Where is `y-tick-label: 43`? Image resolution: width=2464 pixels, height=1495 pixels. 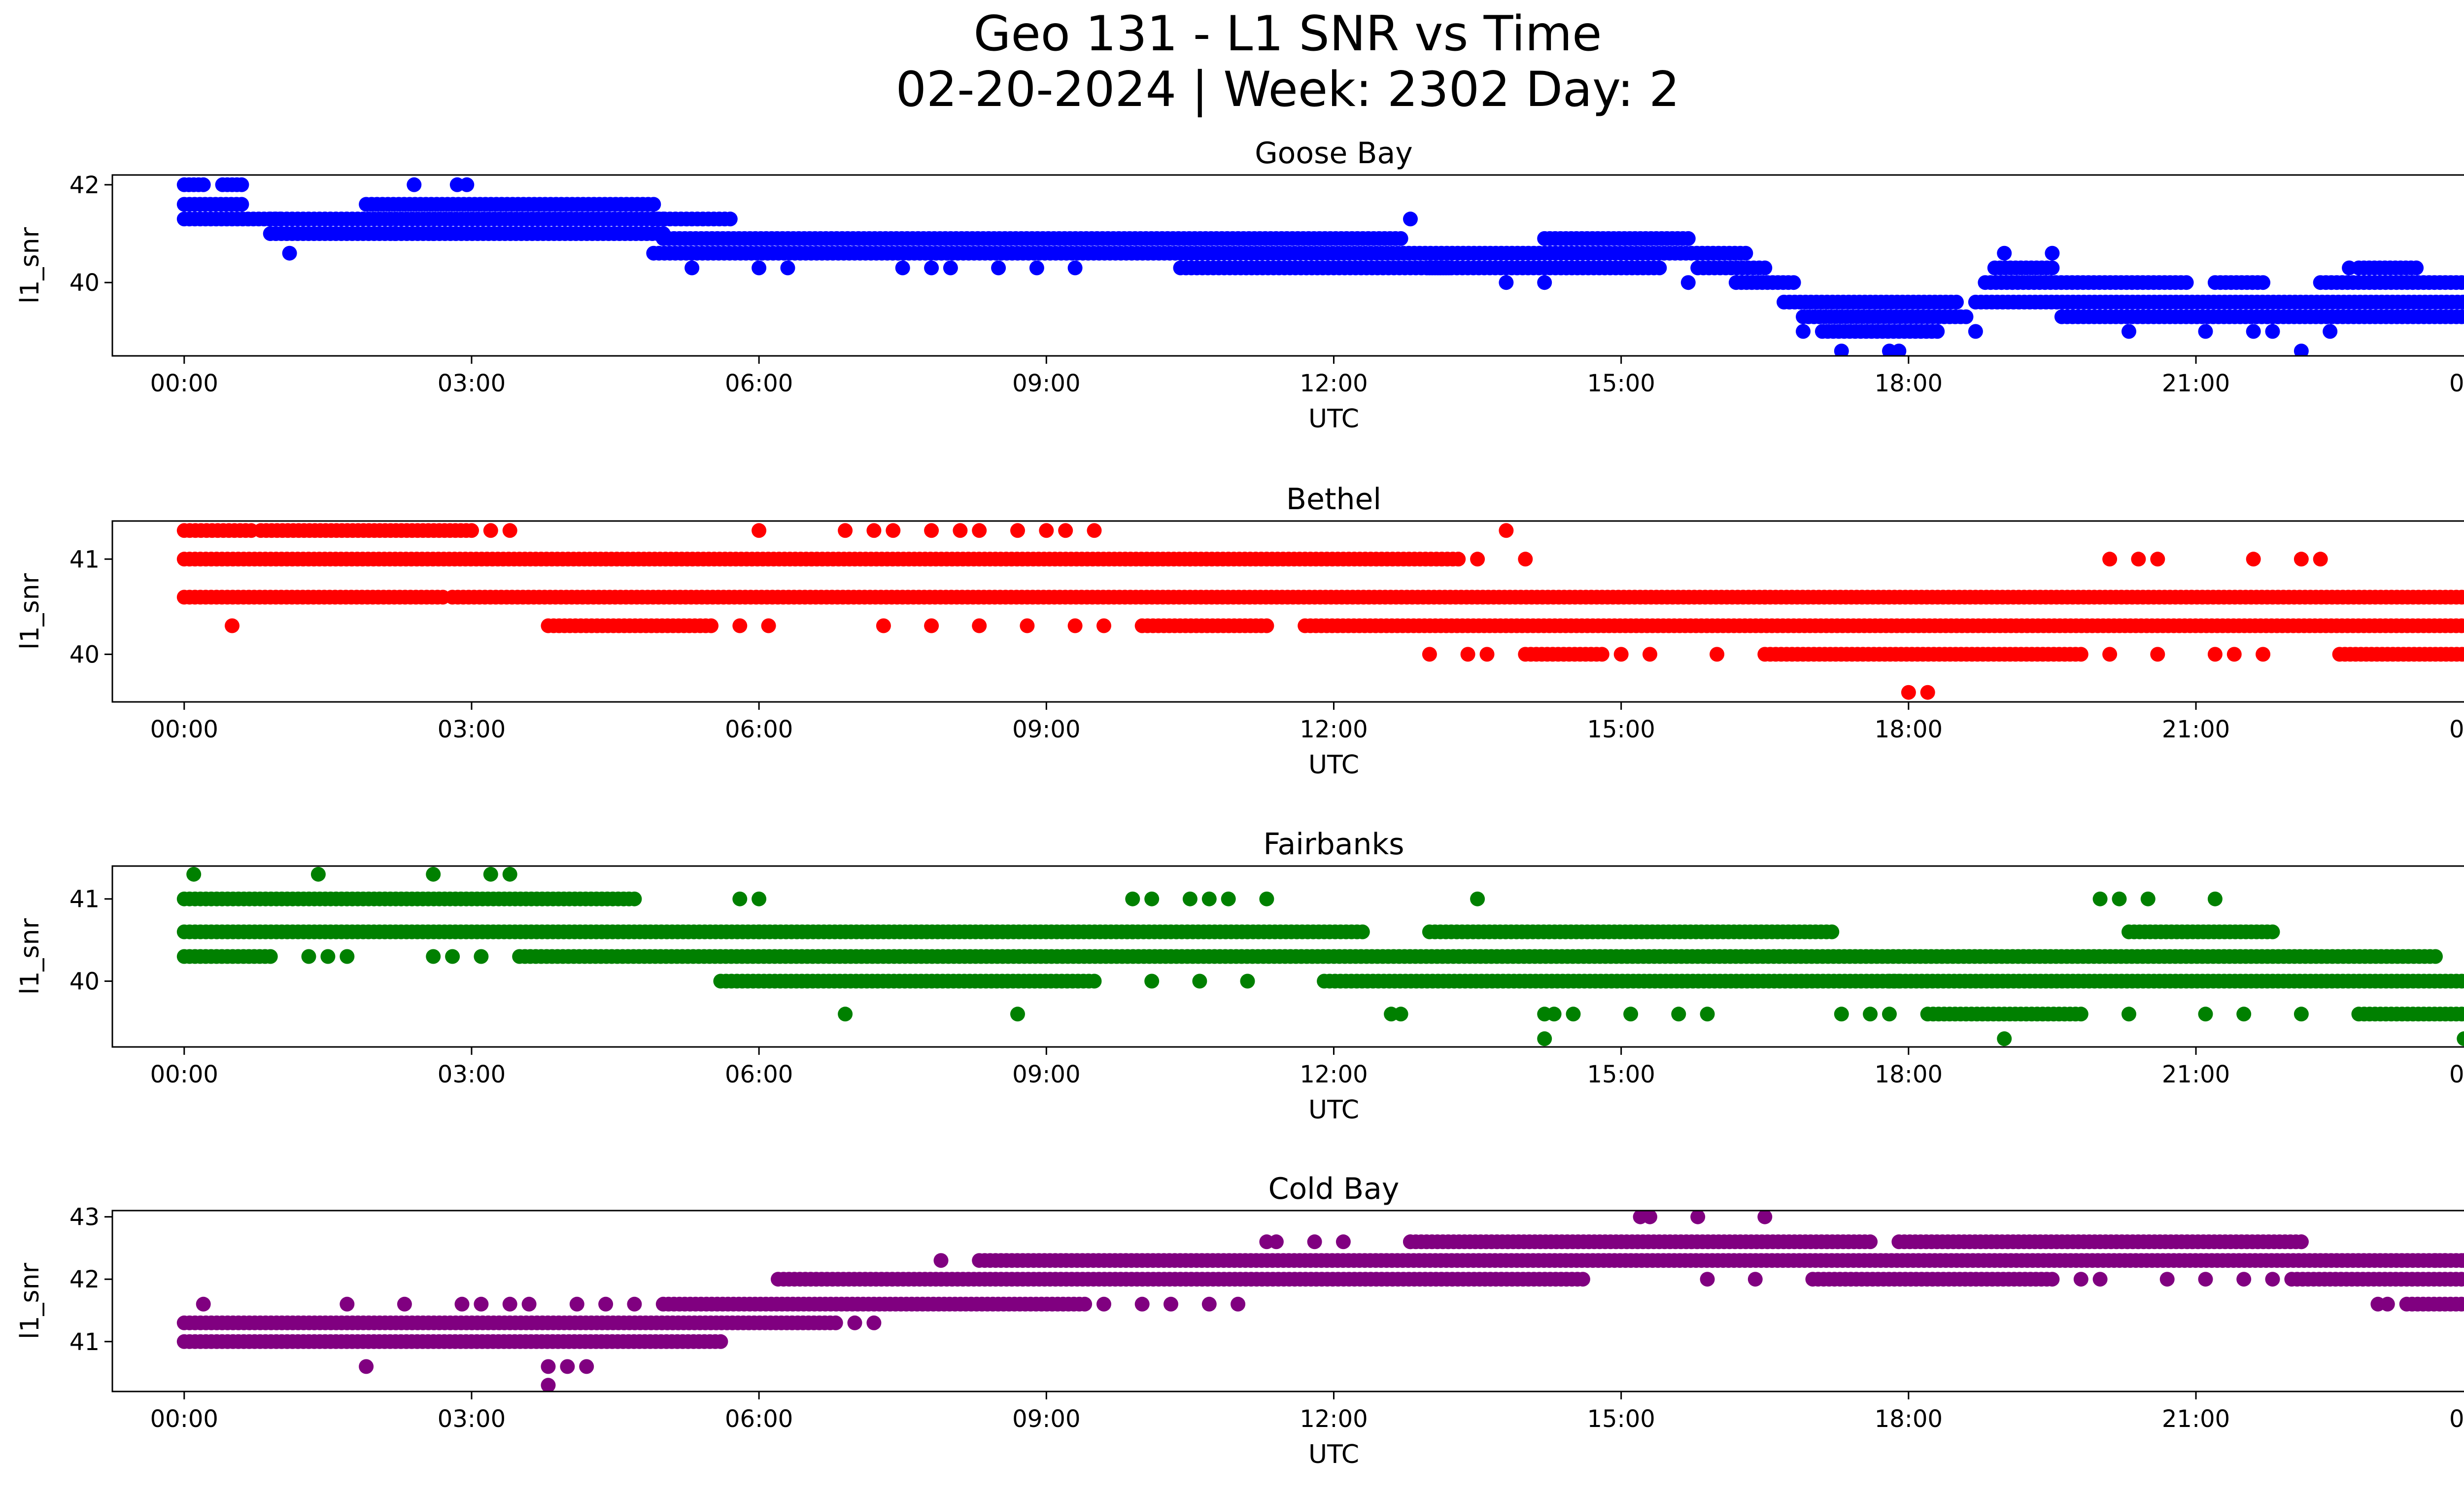 y-tick-label: 43 is located at coordinates (84, 1217).